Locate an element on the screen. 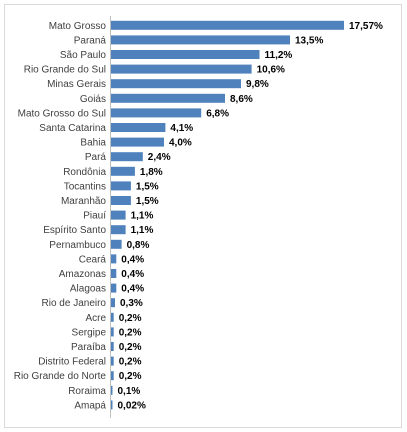 This screenshot has width=407, height=432. value-label: 6,8% is located at coordinates (217, 113).